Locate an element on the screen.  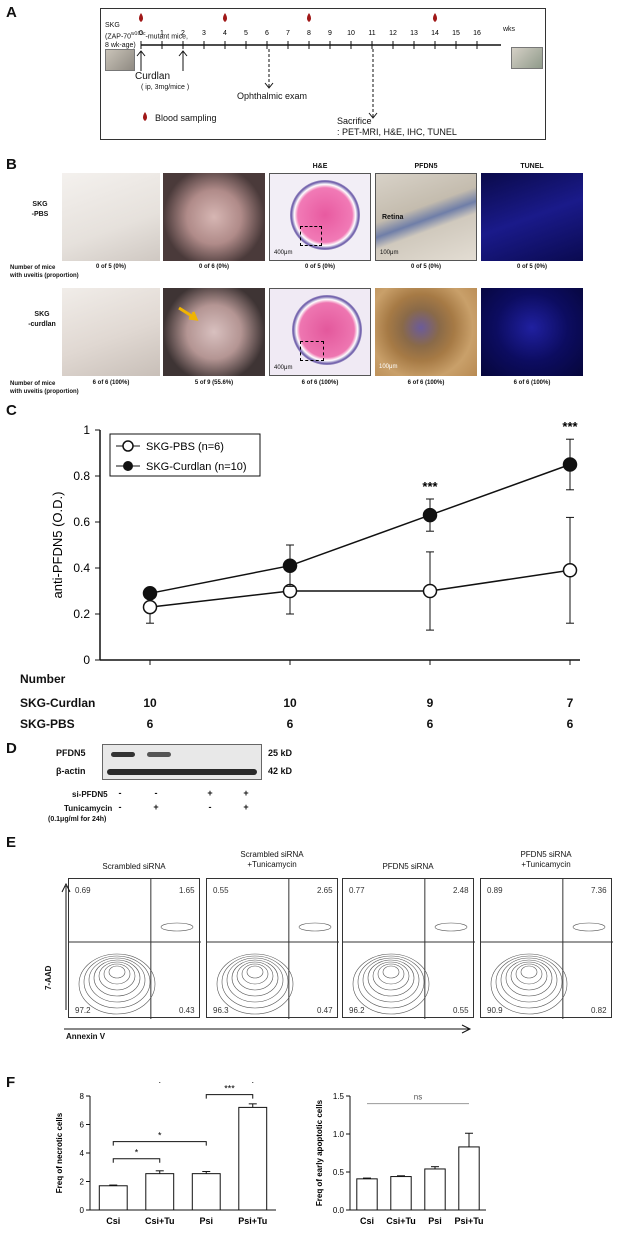
eye-photo-curdlan is located at coordinates (214, 332).